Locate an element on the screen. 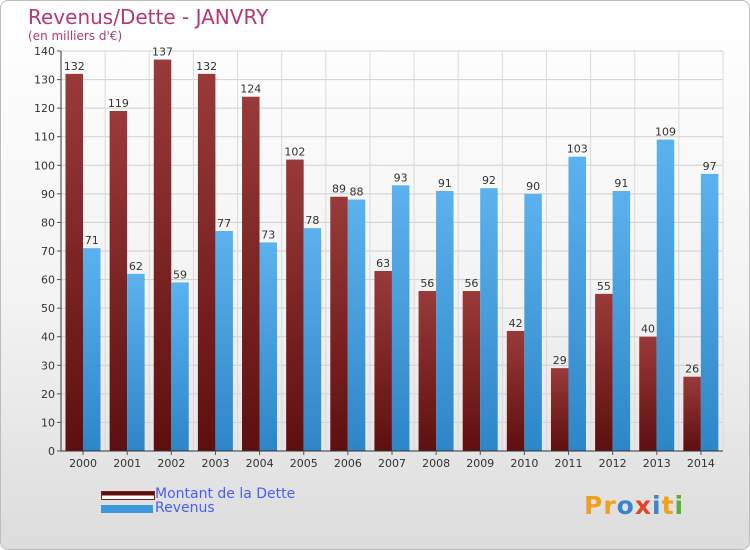 This screenshot has width=750, height=550. x-tick-label: 2000 is located at coordinates (83, 463).